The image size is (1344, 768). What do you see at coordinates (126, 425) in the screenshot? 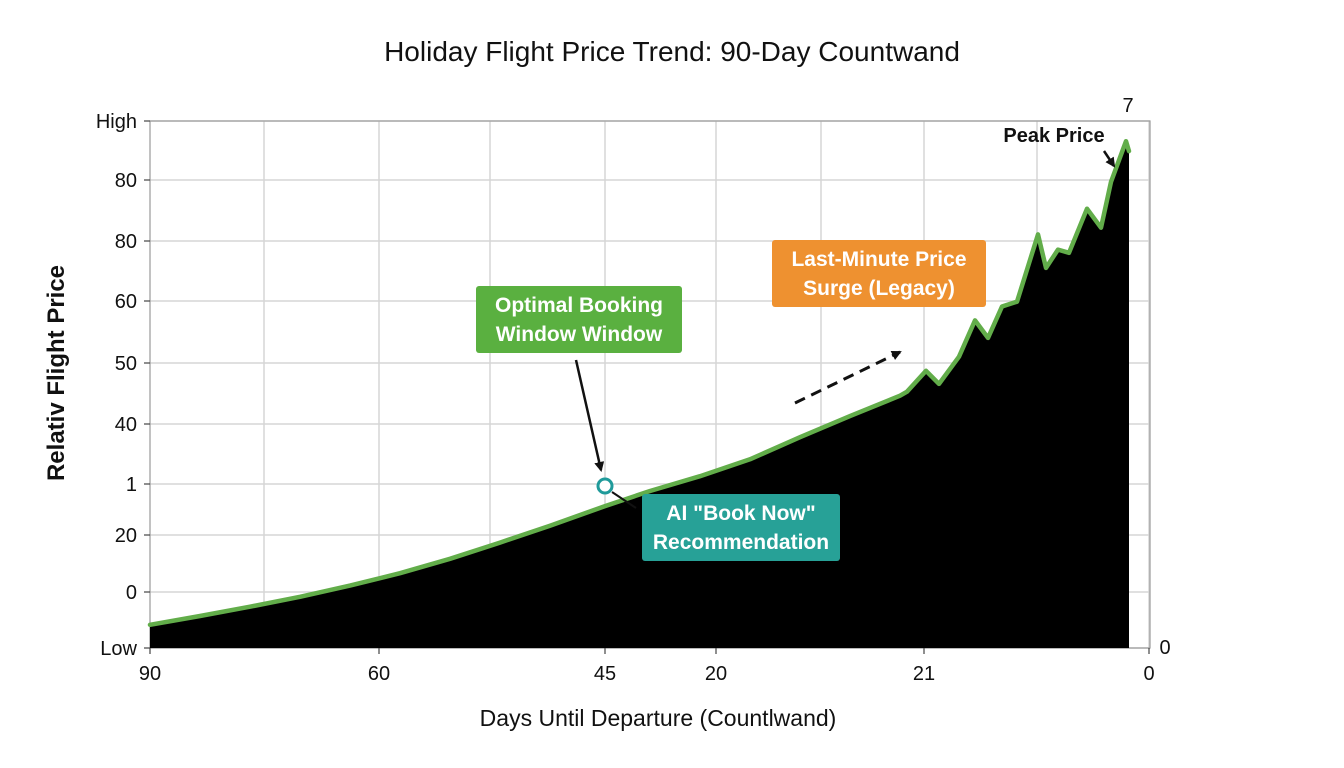
I see `y-tick-label: 40` at bounding box center [126, 425].